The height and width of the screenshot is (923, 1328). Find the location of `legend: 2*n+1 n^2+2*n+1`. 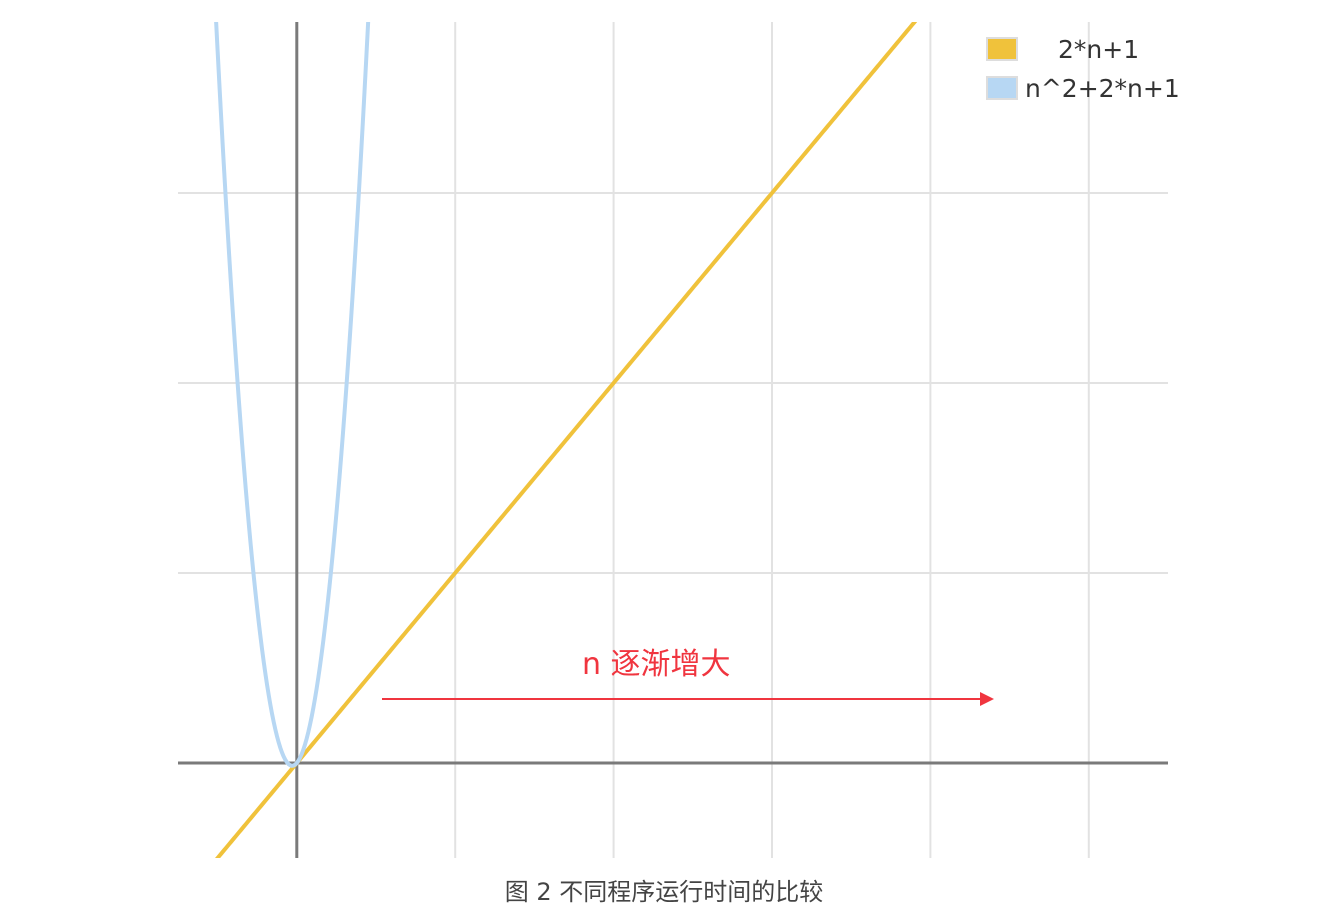

legend: 2*n+1 n^2+2*n+1 is located at coordinates (1083, 69).